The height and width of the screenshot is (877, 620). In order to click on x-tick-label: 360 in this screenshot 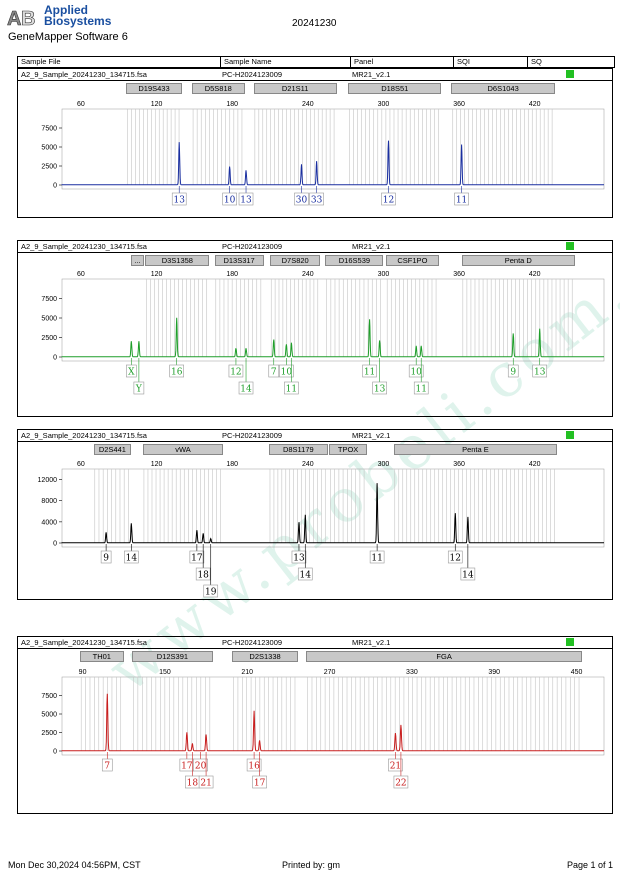, I will do `click(459, 464)`.